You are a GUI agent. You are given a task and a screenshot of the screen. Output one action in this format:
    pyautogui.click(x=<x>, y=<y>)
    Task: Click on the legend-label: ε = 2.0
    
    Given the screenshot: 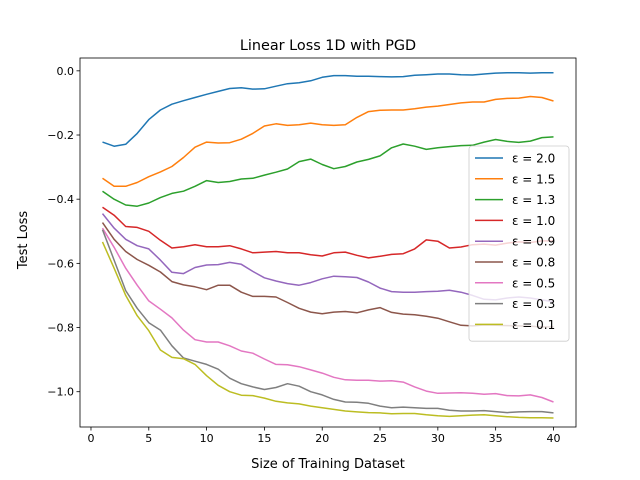 What is the action you would take?
    pyautogui.click(x=533, y=159)
    